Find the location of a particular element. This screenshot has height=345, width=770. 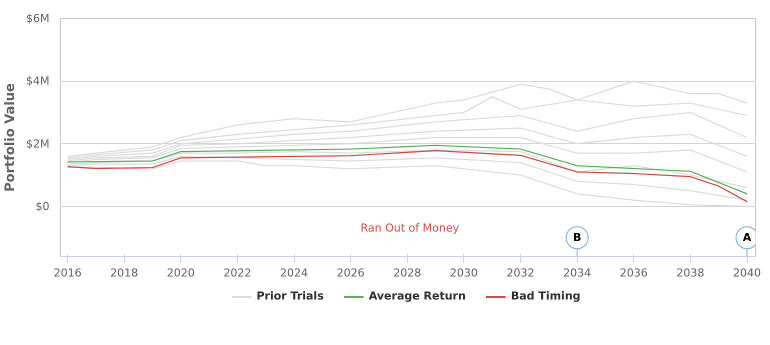

legend-label: Prior Trials is located at coordinates (290, 296).